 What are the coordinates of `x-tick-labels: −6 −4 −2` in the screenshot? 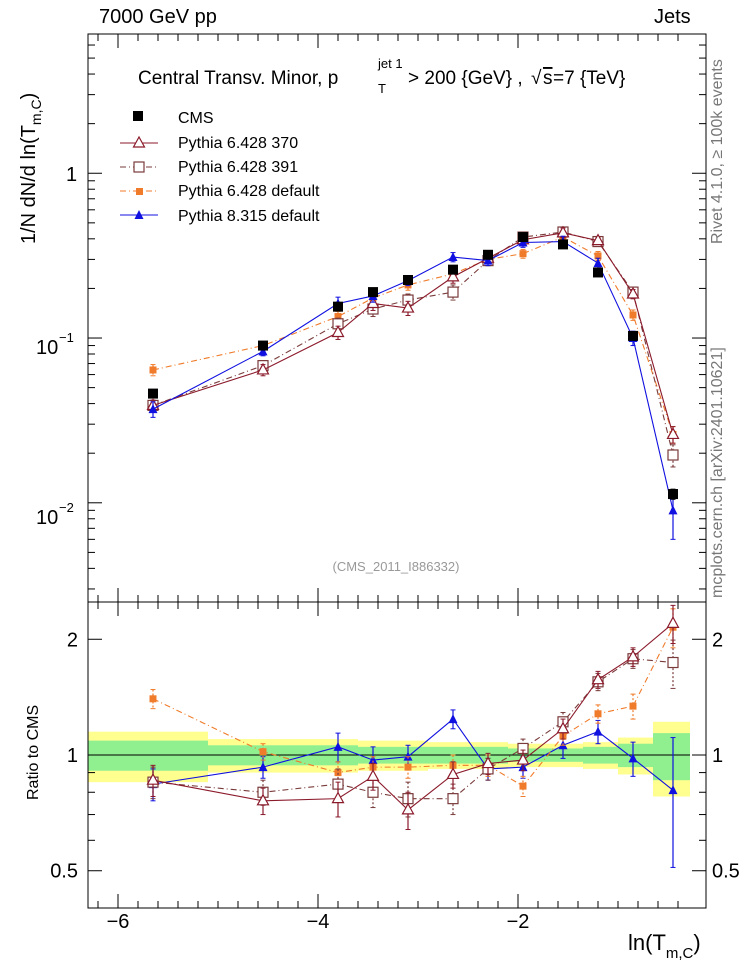 It's located at (318, 922).